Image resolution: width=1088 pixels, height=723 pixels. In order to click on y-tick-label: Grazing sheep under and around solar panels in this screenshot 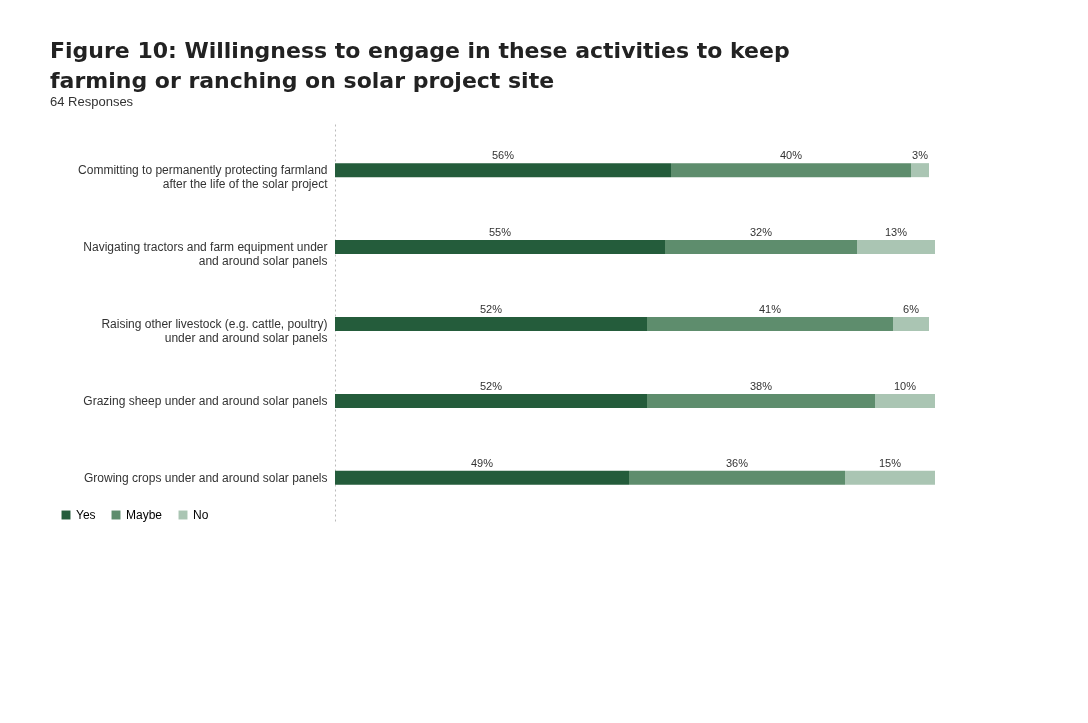, I will do `click(205, 400)`.